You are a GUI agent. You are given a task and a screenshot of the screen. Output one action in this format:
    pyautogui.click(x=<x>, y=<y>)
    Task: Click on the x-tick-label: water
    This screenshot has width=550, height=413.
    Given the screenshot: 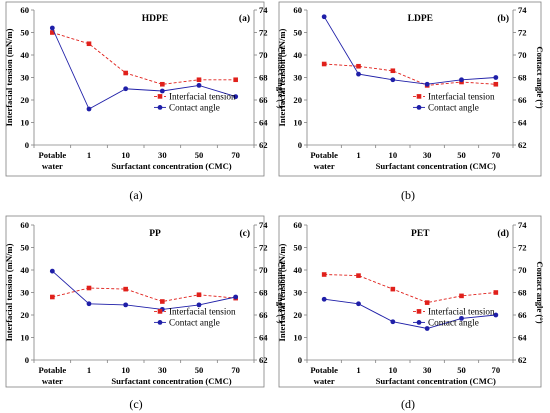 What is the action you would take?
    pyautogui.click(x=52, y=381)
    